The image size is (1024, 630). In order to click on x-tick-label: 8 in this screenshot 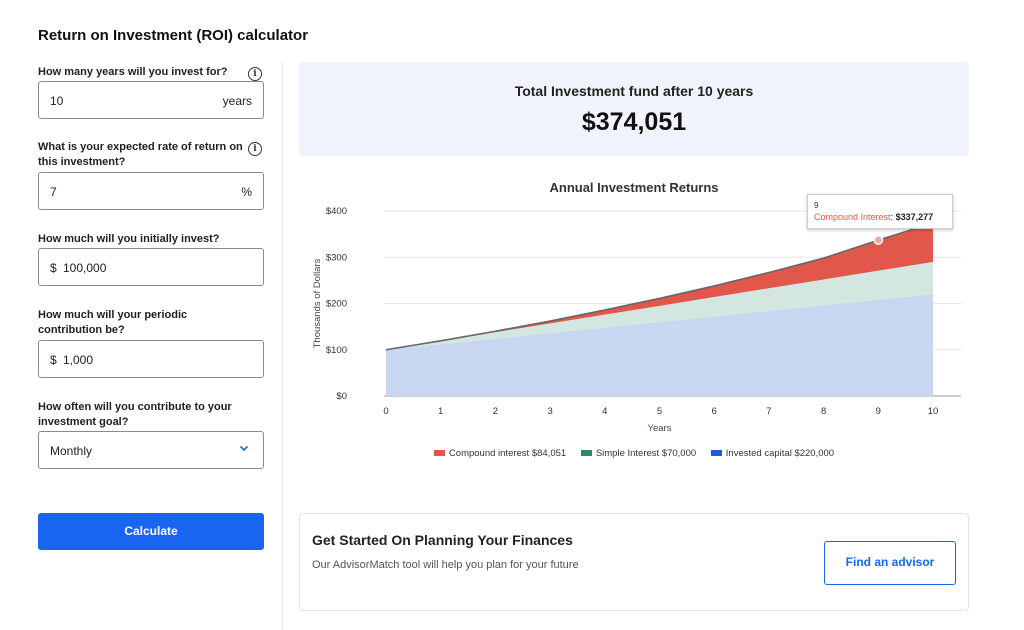, I will do `click(823, 411)`.